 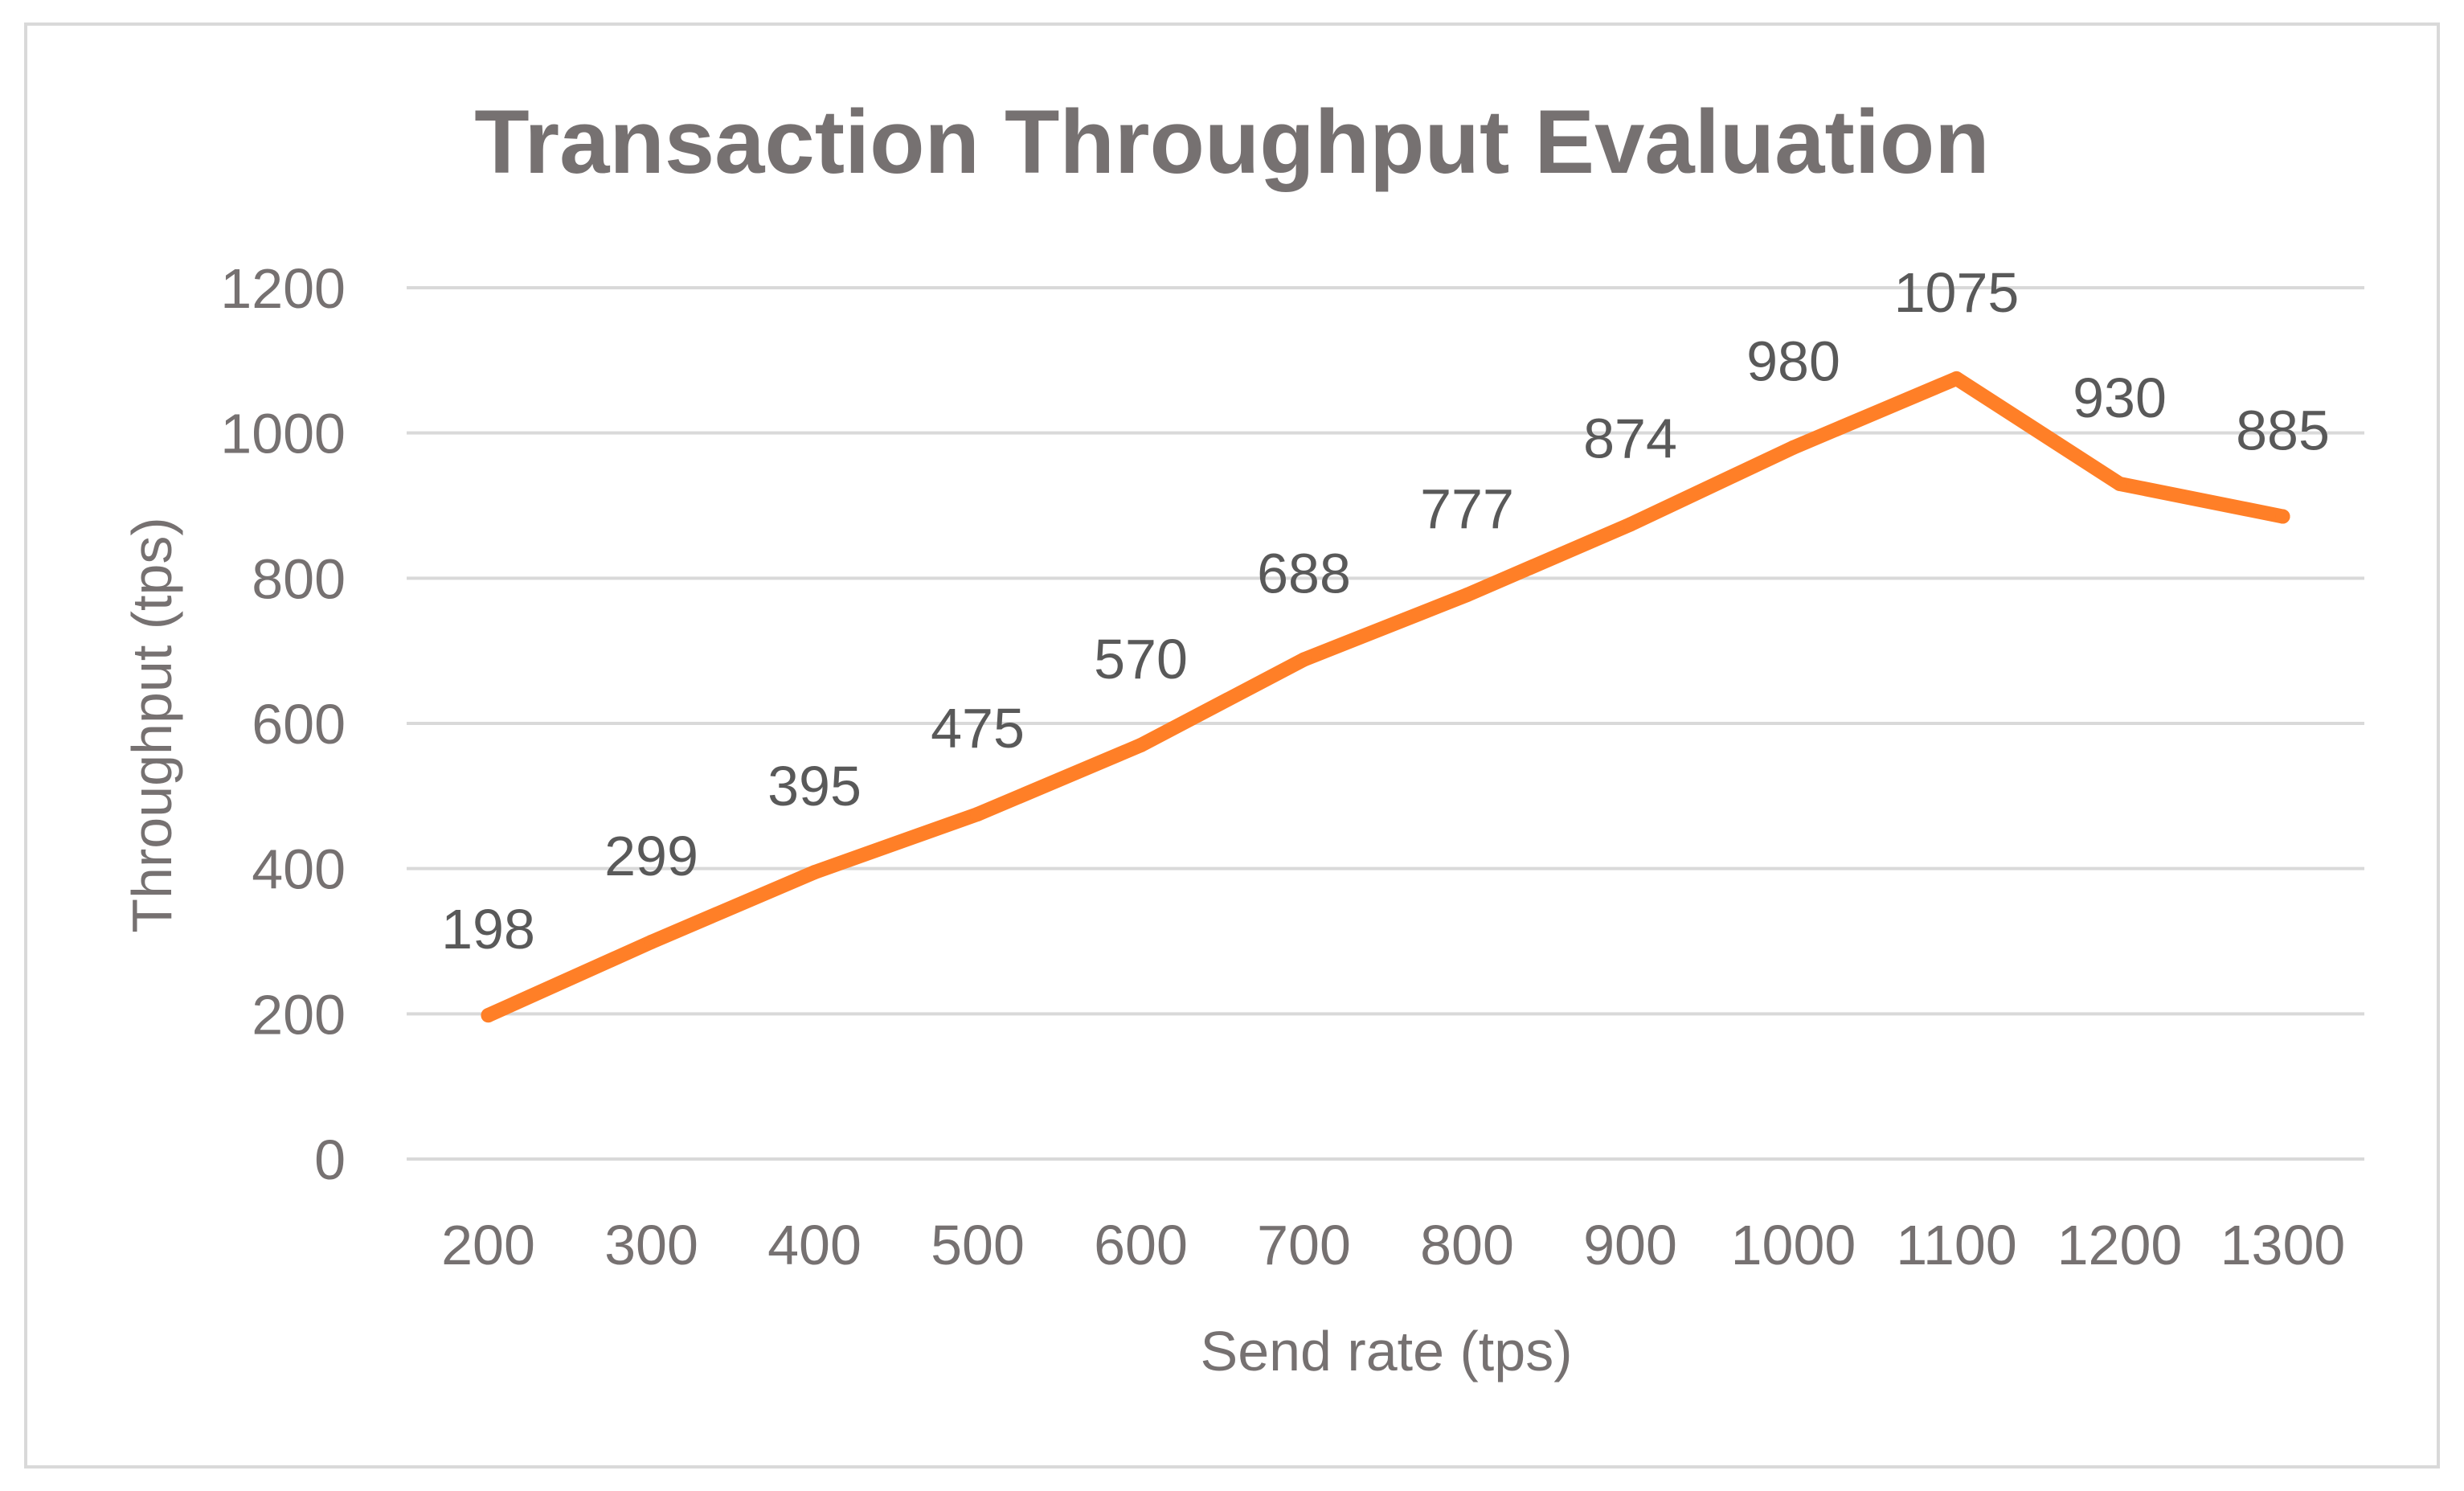 What do you see at coordinates (488, 929) in the screenshot?
I see `data-label: 198` at bounding box center [488, 929].